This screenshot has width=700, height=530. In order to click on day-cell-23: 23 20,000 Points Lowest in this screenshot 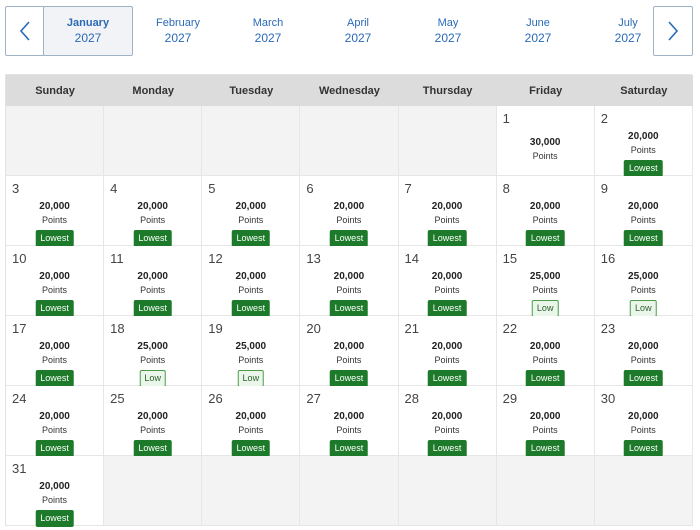, I will do `click(643, 351)`.